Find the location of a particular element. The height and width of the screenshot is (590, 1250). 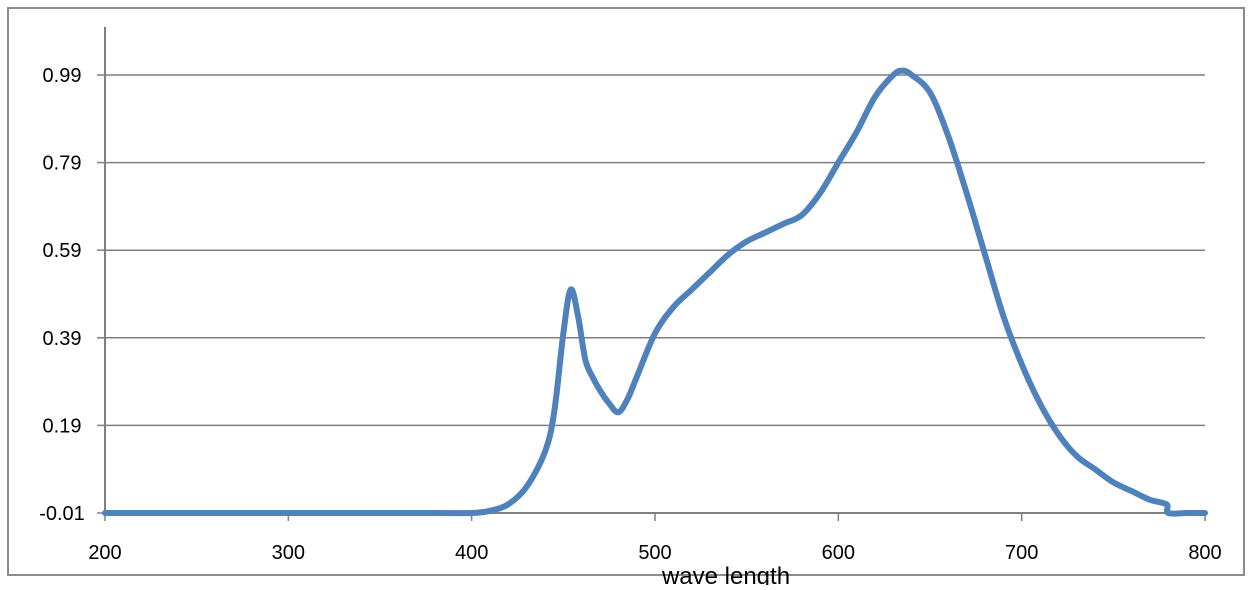

x-tick-labels: 200 300 400 500 600 700 800 is located at coordinates (655, 538).